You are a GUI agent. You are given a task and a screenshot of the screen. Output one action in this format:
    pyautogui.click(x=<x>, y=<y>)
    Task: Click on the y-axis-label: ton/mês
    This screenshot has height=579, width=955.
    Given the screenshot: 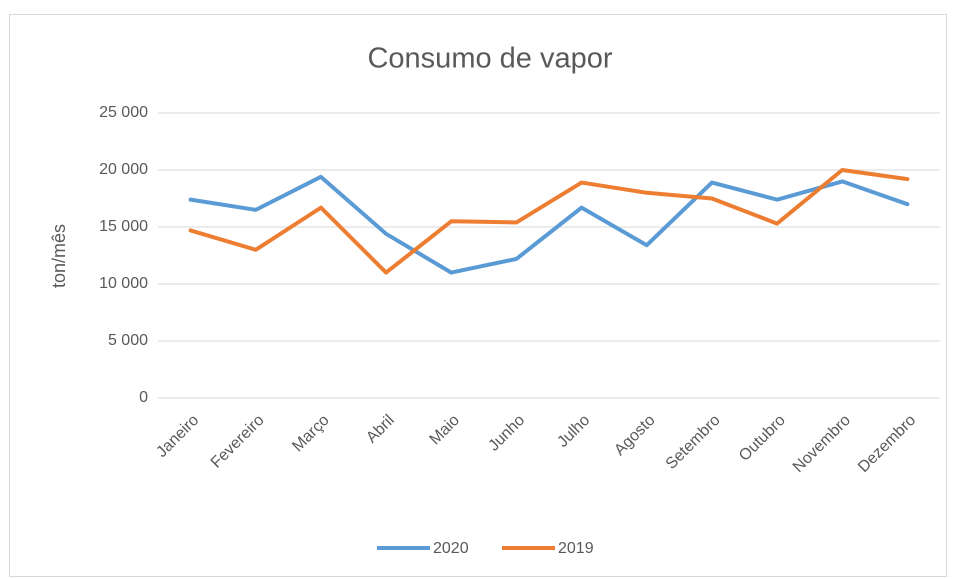 What is the action you would take?
    pyautogui.click(x=59, y=256)
    